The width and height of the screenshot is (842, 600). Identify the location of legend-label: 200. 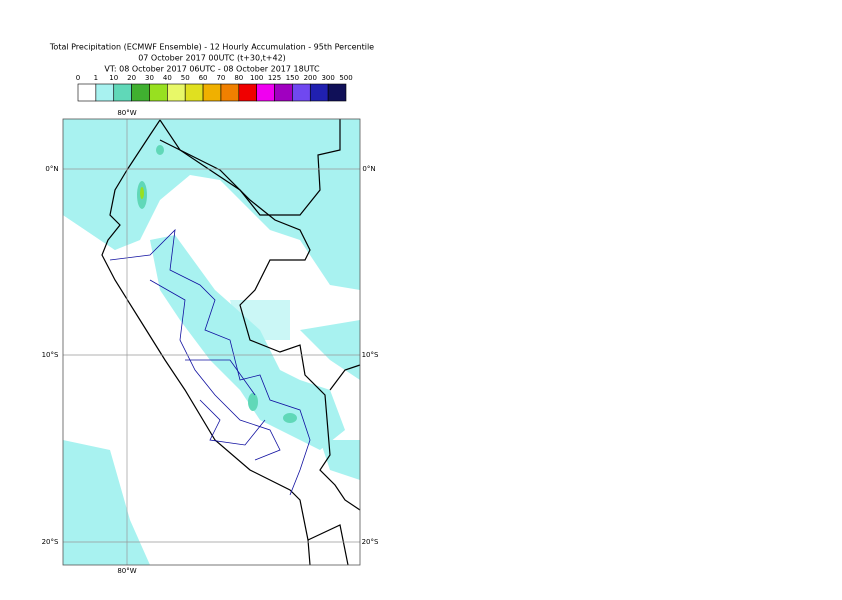
(310, 78).